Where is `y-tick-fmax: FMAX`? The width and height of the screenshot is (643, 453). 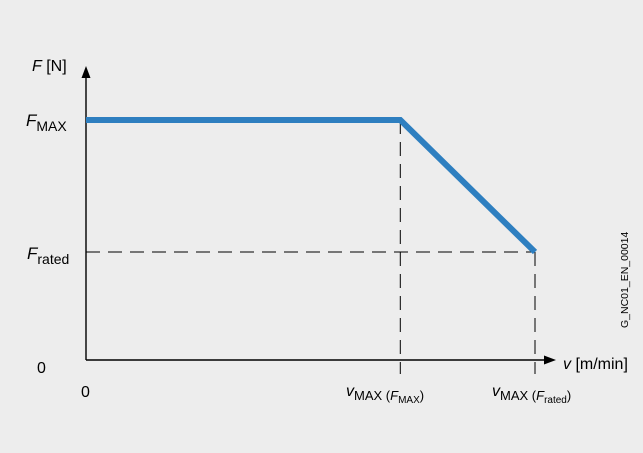
y-tick-fmax: FMAX is located at coordinates (46, 122).